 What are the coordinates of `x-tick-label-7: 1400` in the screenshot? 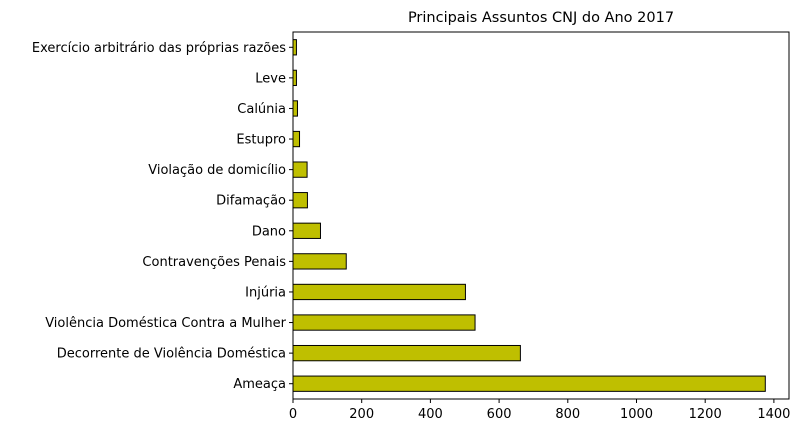 It's located at (773, 414).